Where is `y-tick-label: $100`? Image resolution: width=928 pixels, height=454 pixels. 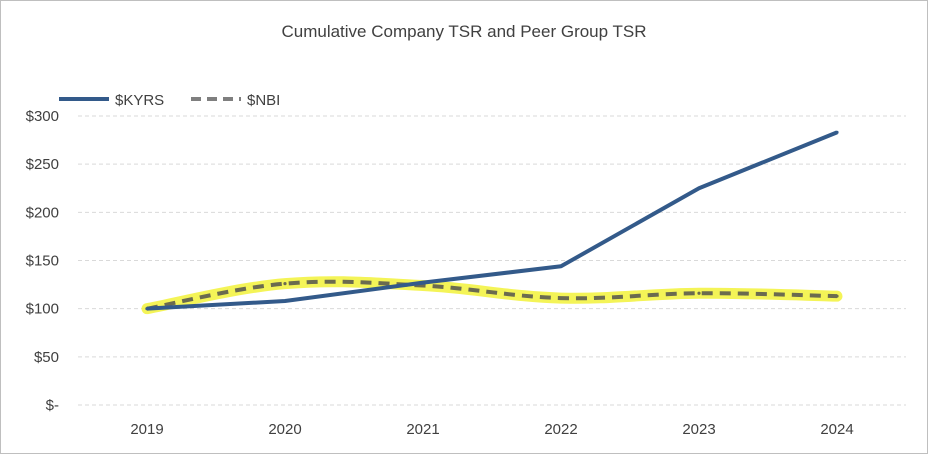 y-tick-label: $100 is located at coordinates (42, 309).